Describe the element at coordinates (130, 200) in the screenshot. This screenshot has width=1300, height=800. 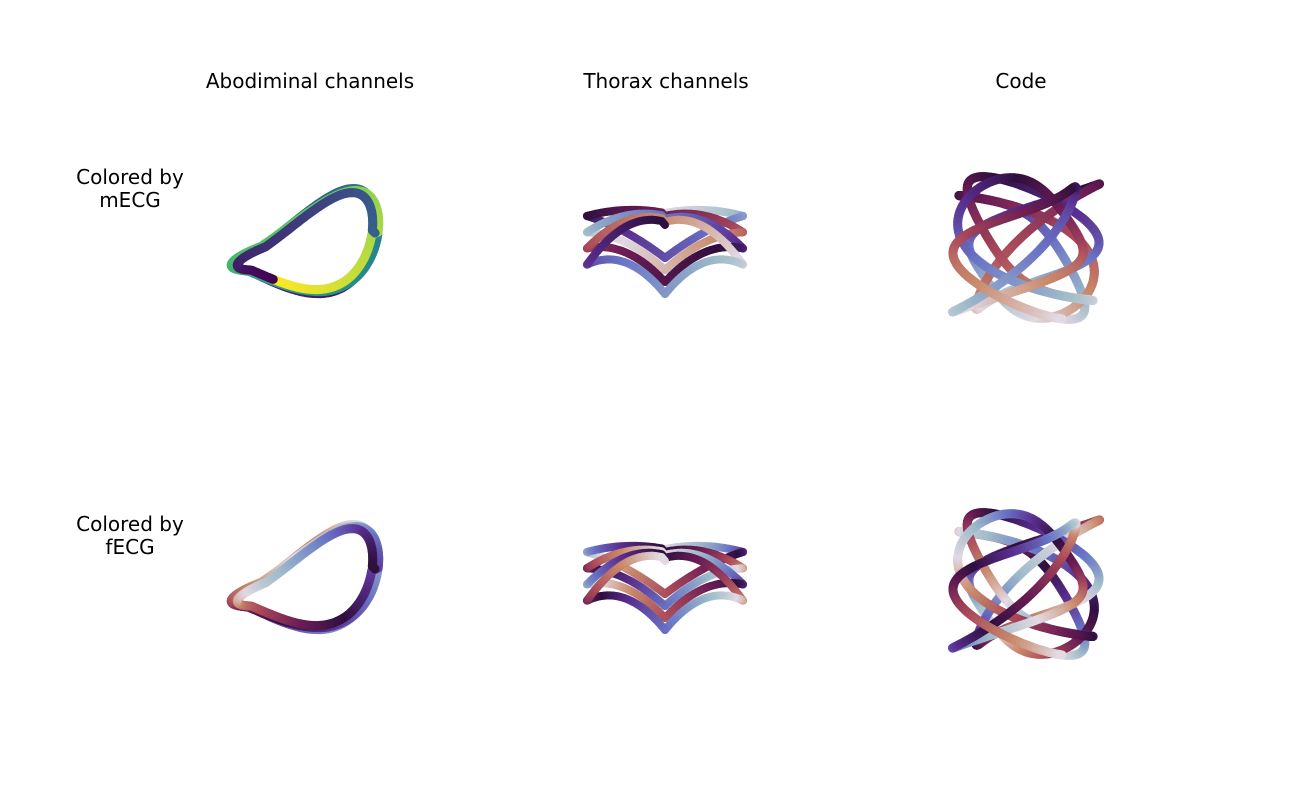
I see `row-label-mecg-line2: mECG` at that location.